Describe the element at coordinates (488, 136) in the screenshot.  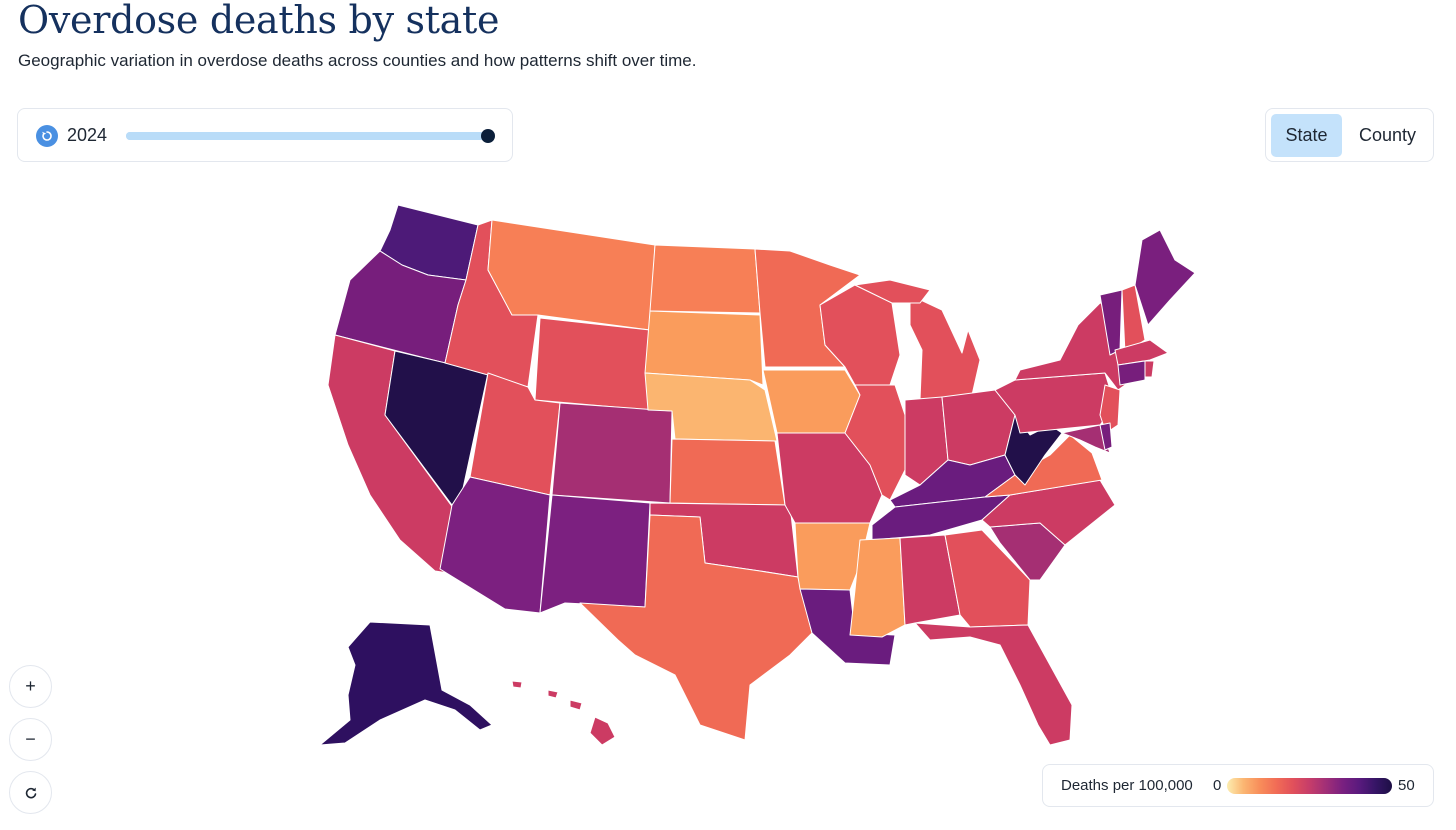
I see `year-slider-handle` at that location.